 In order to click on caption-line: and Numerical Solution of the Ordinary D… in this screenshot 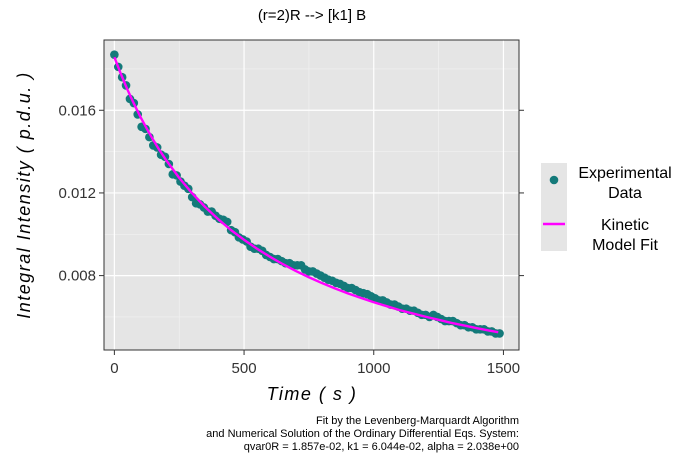, I will do `click(362, 434)`.